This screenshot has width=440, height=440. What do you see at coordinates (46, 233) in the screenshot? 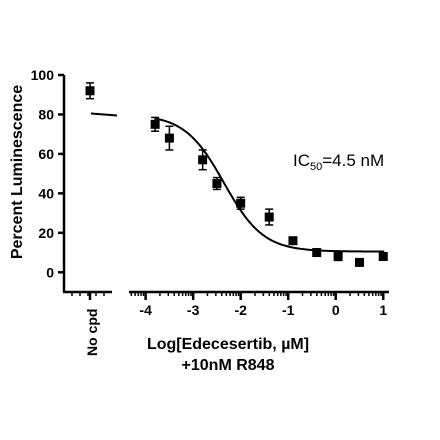
I see `y-tick-label: 20` at bounding box center [46, 233].